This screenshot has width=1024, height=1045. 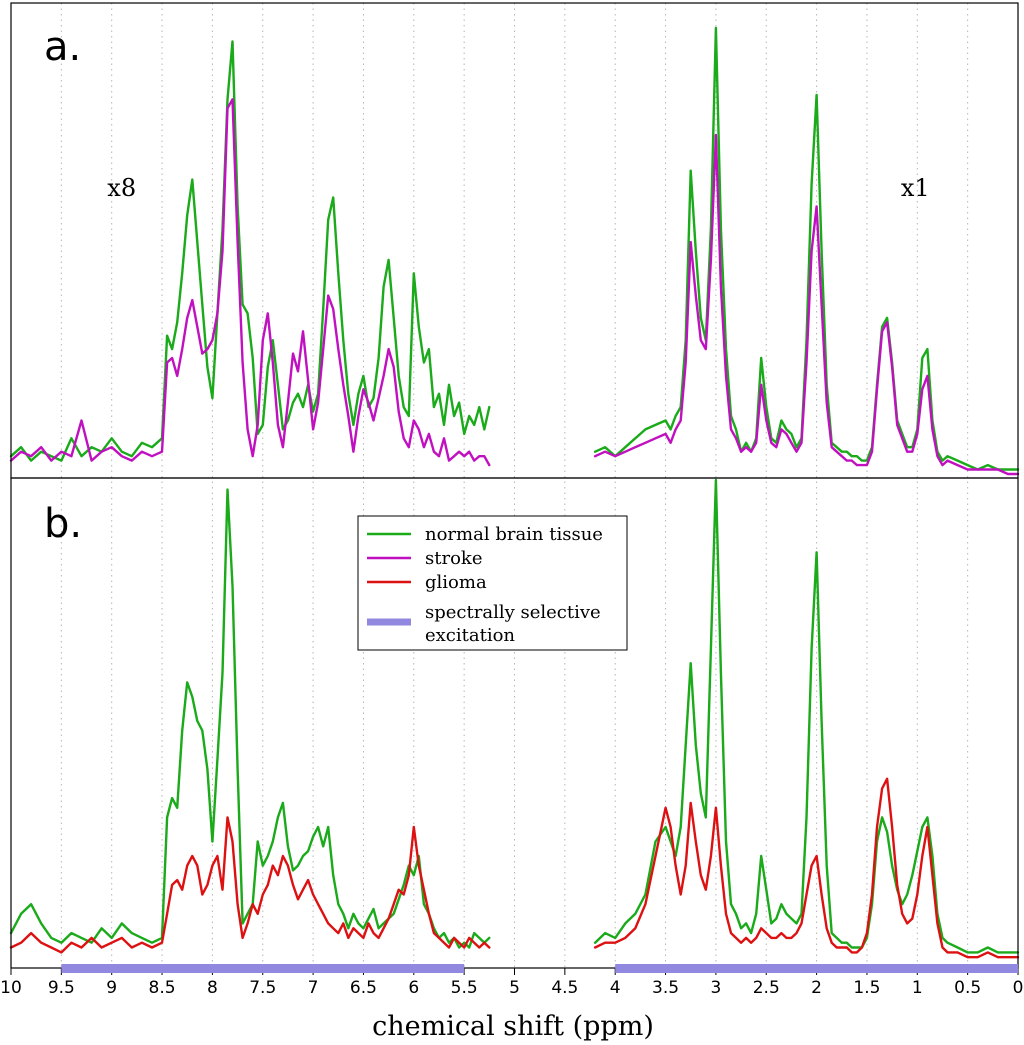 What do you see at coordinates (513, 1026) in the screenshot?
I see `x-axis-title: chemical shift (ppm)` at bounding box center [513, 1026].